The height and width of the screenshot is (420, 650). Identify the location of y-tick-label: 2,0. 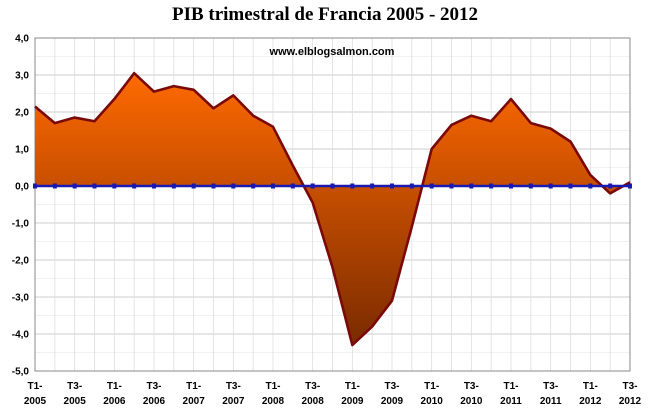
(22, 113).